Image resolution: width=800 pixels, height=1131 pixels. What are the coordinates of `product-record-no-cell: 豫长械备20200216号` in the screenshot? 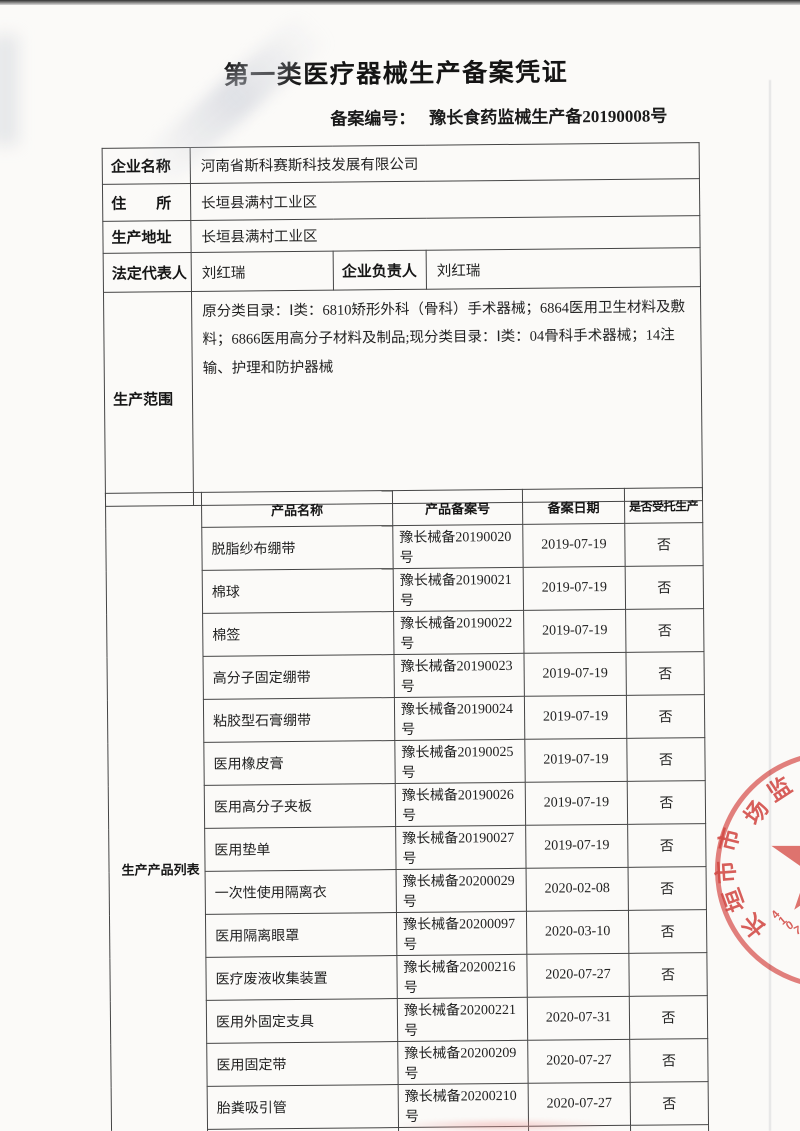 It's located at (462, 976).